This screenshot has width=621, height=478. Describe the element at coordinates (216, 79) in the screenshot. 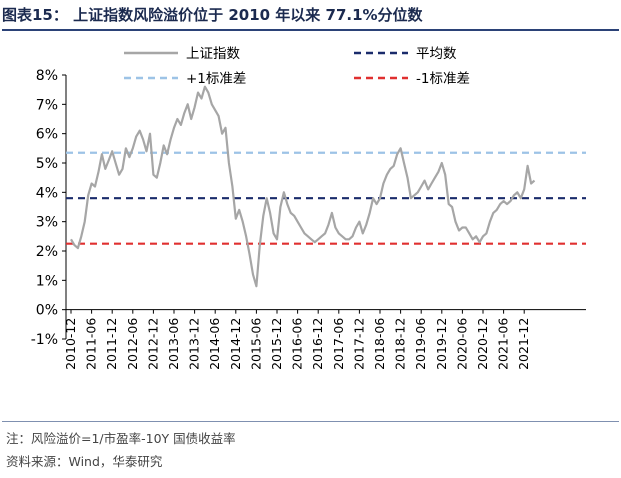

I see `legend-plus-1sd-label: +1标准差` at that location.